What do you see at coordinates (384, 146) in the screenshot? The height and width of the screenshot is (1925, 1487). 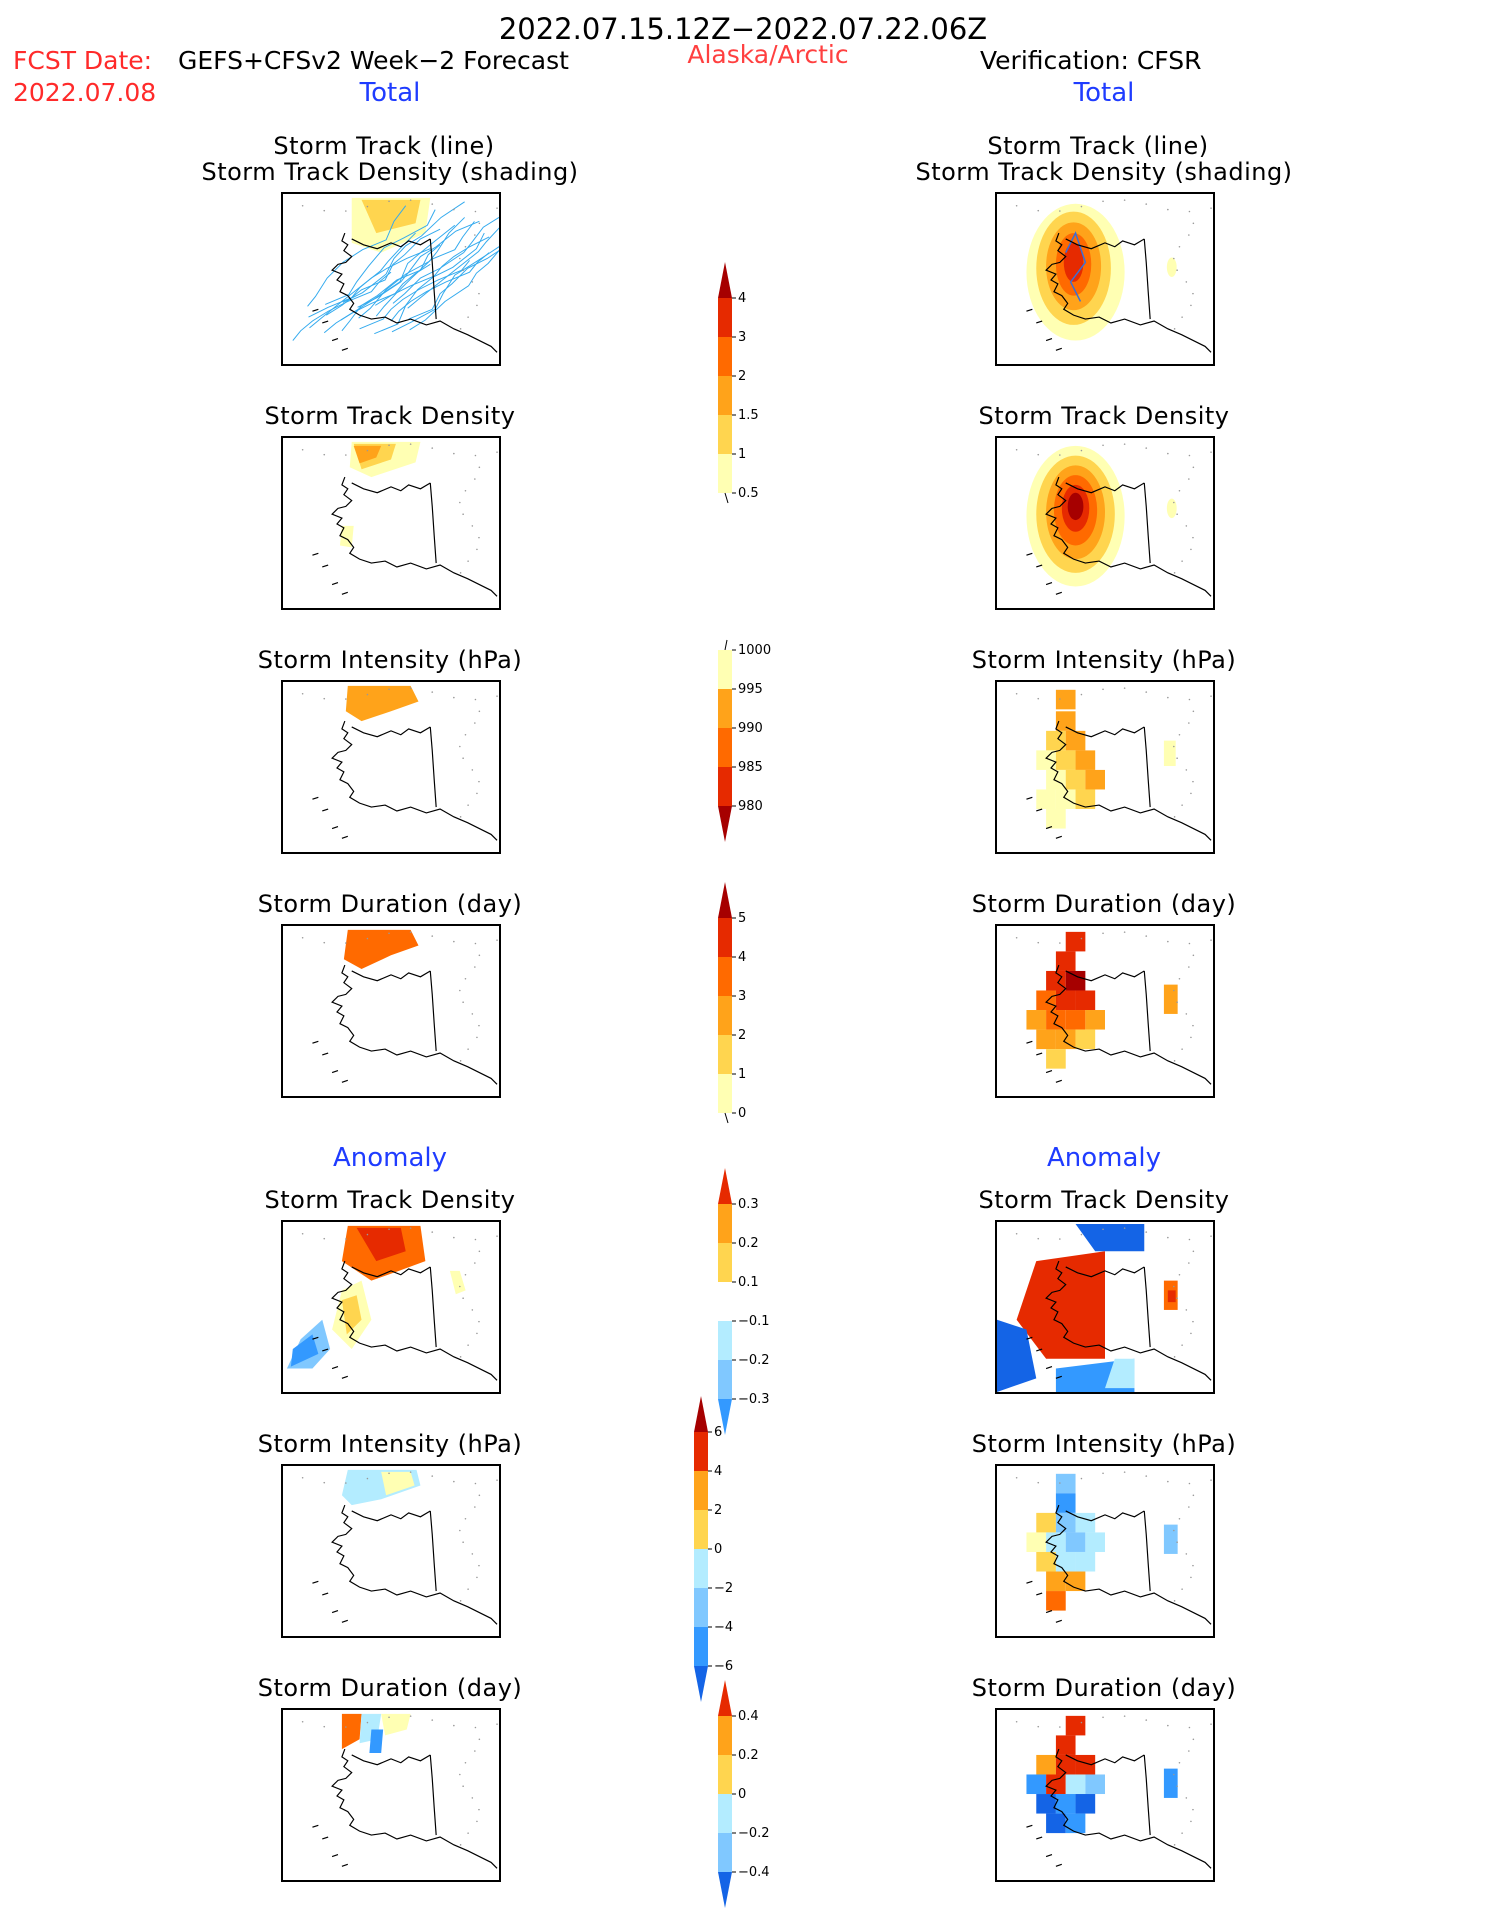 I see `title-fc-track-line: Storm Track (line)` at bounding box center [384, 146].